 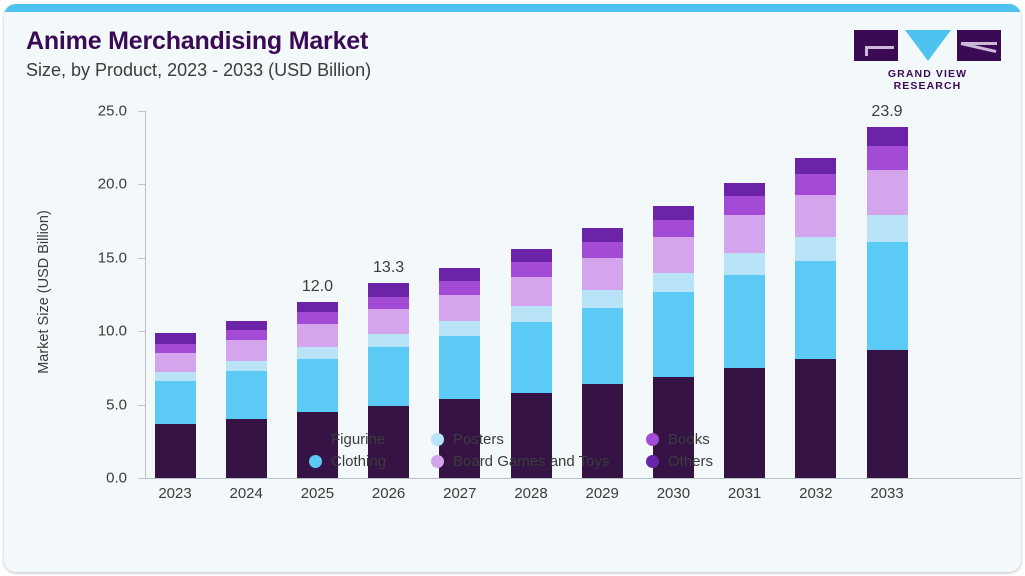 I want to click on bar-2029, so click(x=602, y=353).